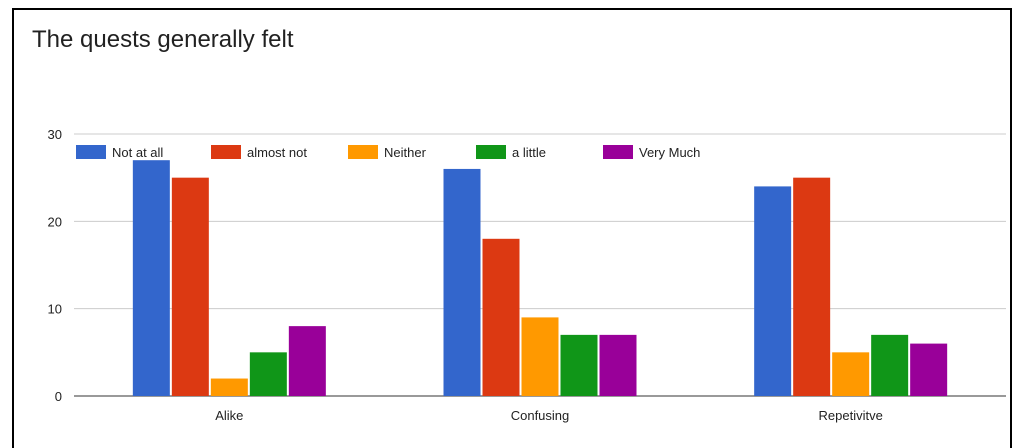 The width and height of the screenshot is (1016, 448). I want to click on bar-neither-repetivitve, so click(851, 374).